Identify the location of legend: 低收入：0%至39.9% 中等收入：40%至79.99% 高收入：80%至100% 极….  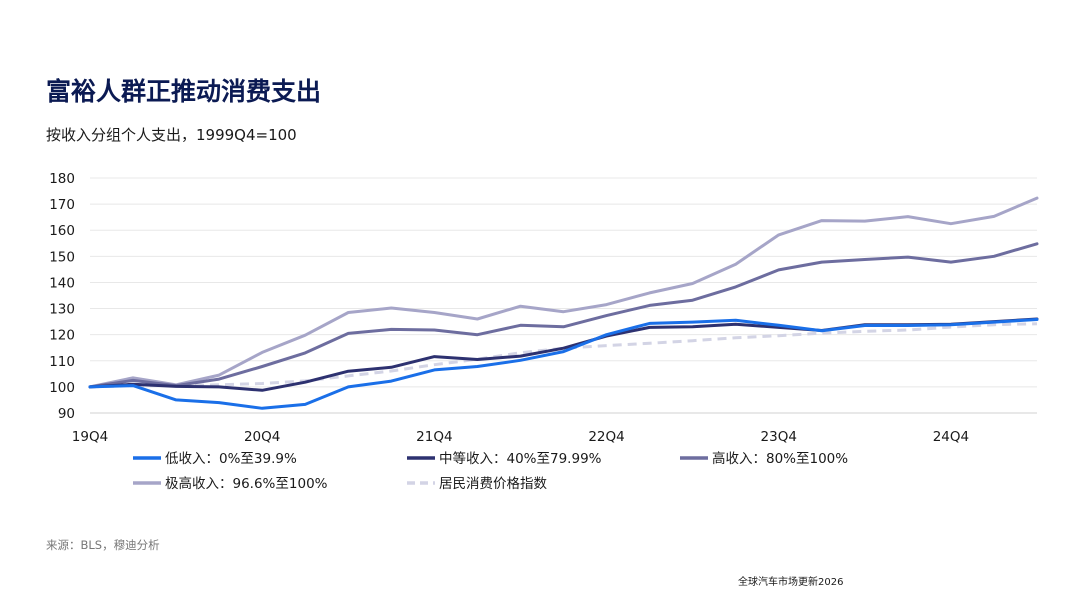
(490, 471).